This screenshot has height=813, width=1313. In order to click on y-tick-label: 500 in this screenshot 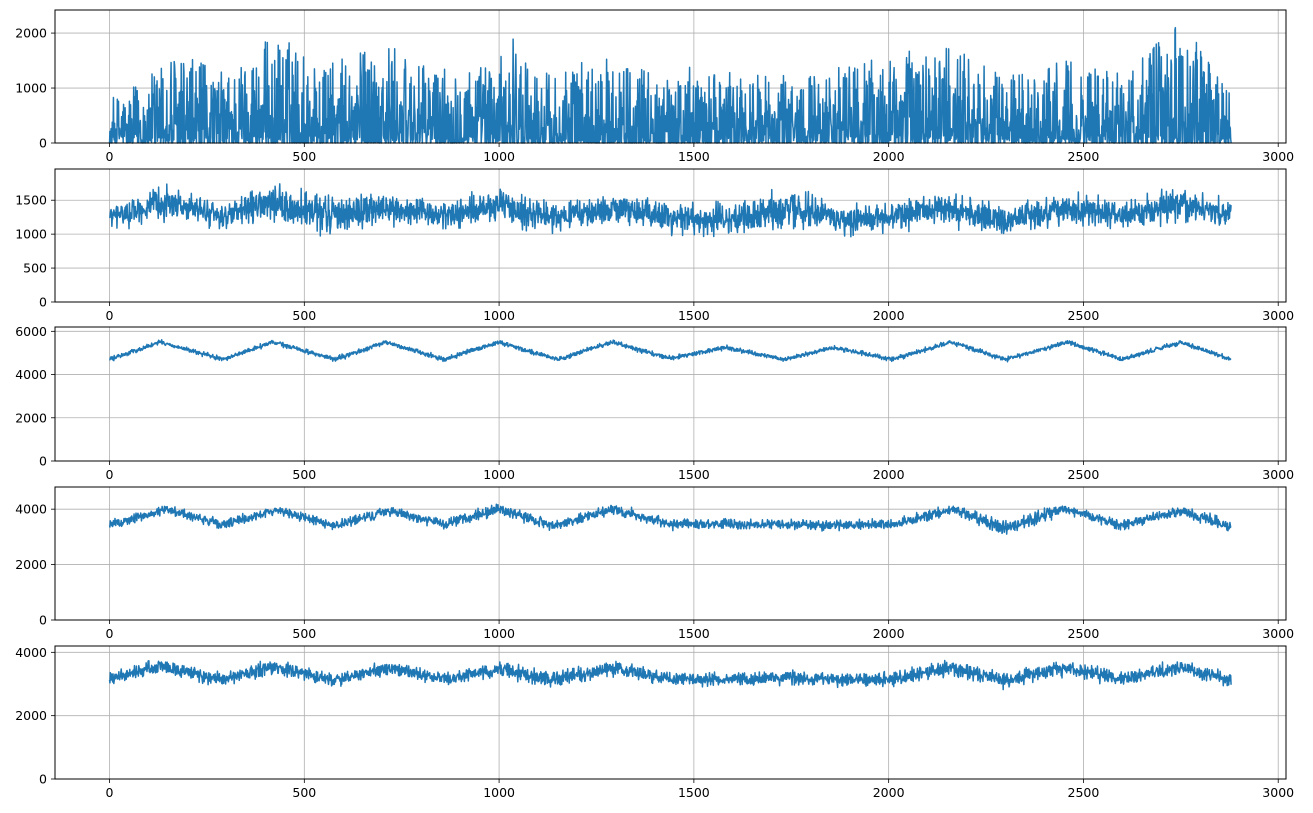, I will do `click(35, 268)`.